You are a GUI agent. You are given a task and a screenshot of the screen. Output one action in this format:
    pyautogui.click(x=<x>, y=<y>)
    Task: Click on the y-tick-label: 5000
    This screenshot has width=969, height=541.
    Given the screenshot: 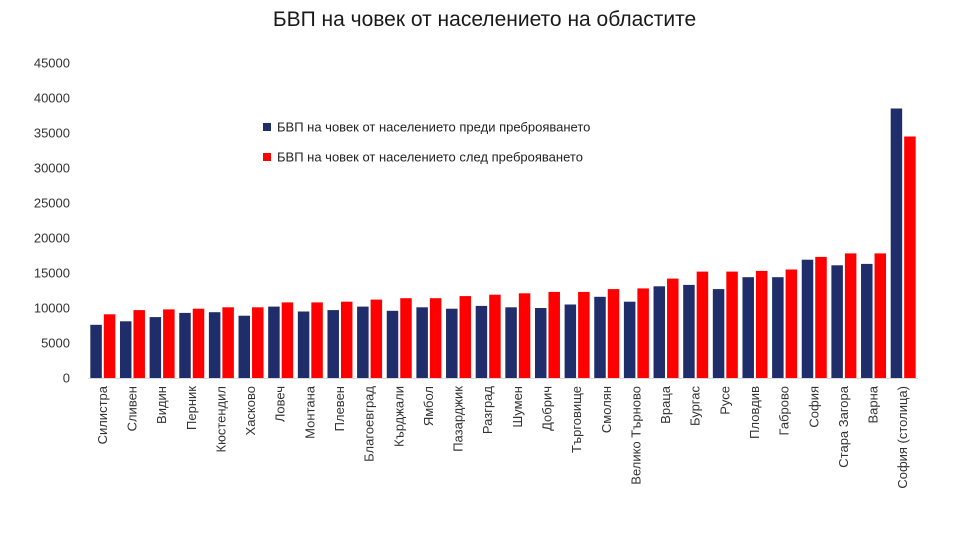 What is the action you would take?
    pyautogui.click(x=55, y=343)
    